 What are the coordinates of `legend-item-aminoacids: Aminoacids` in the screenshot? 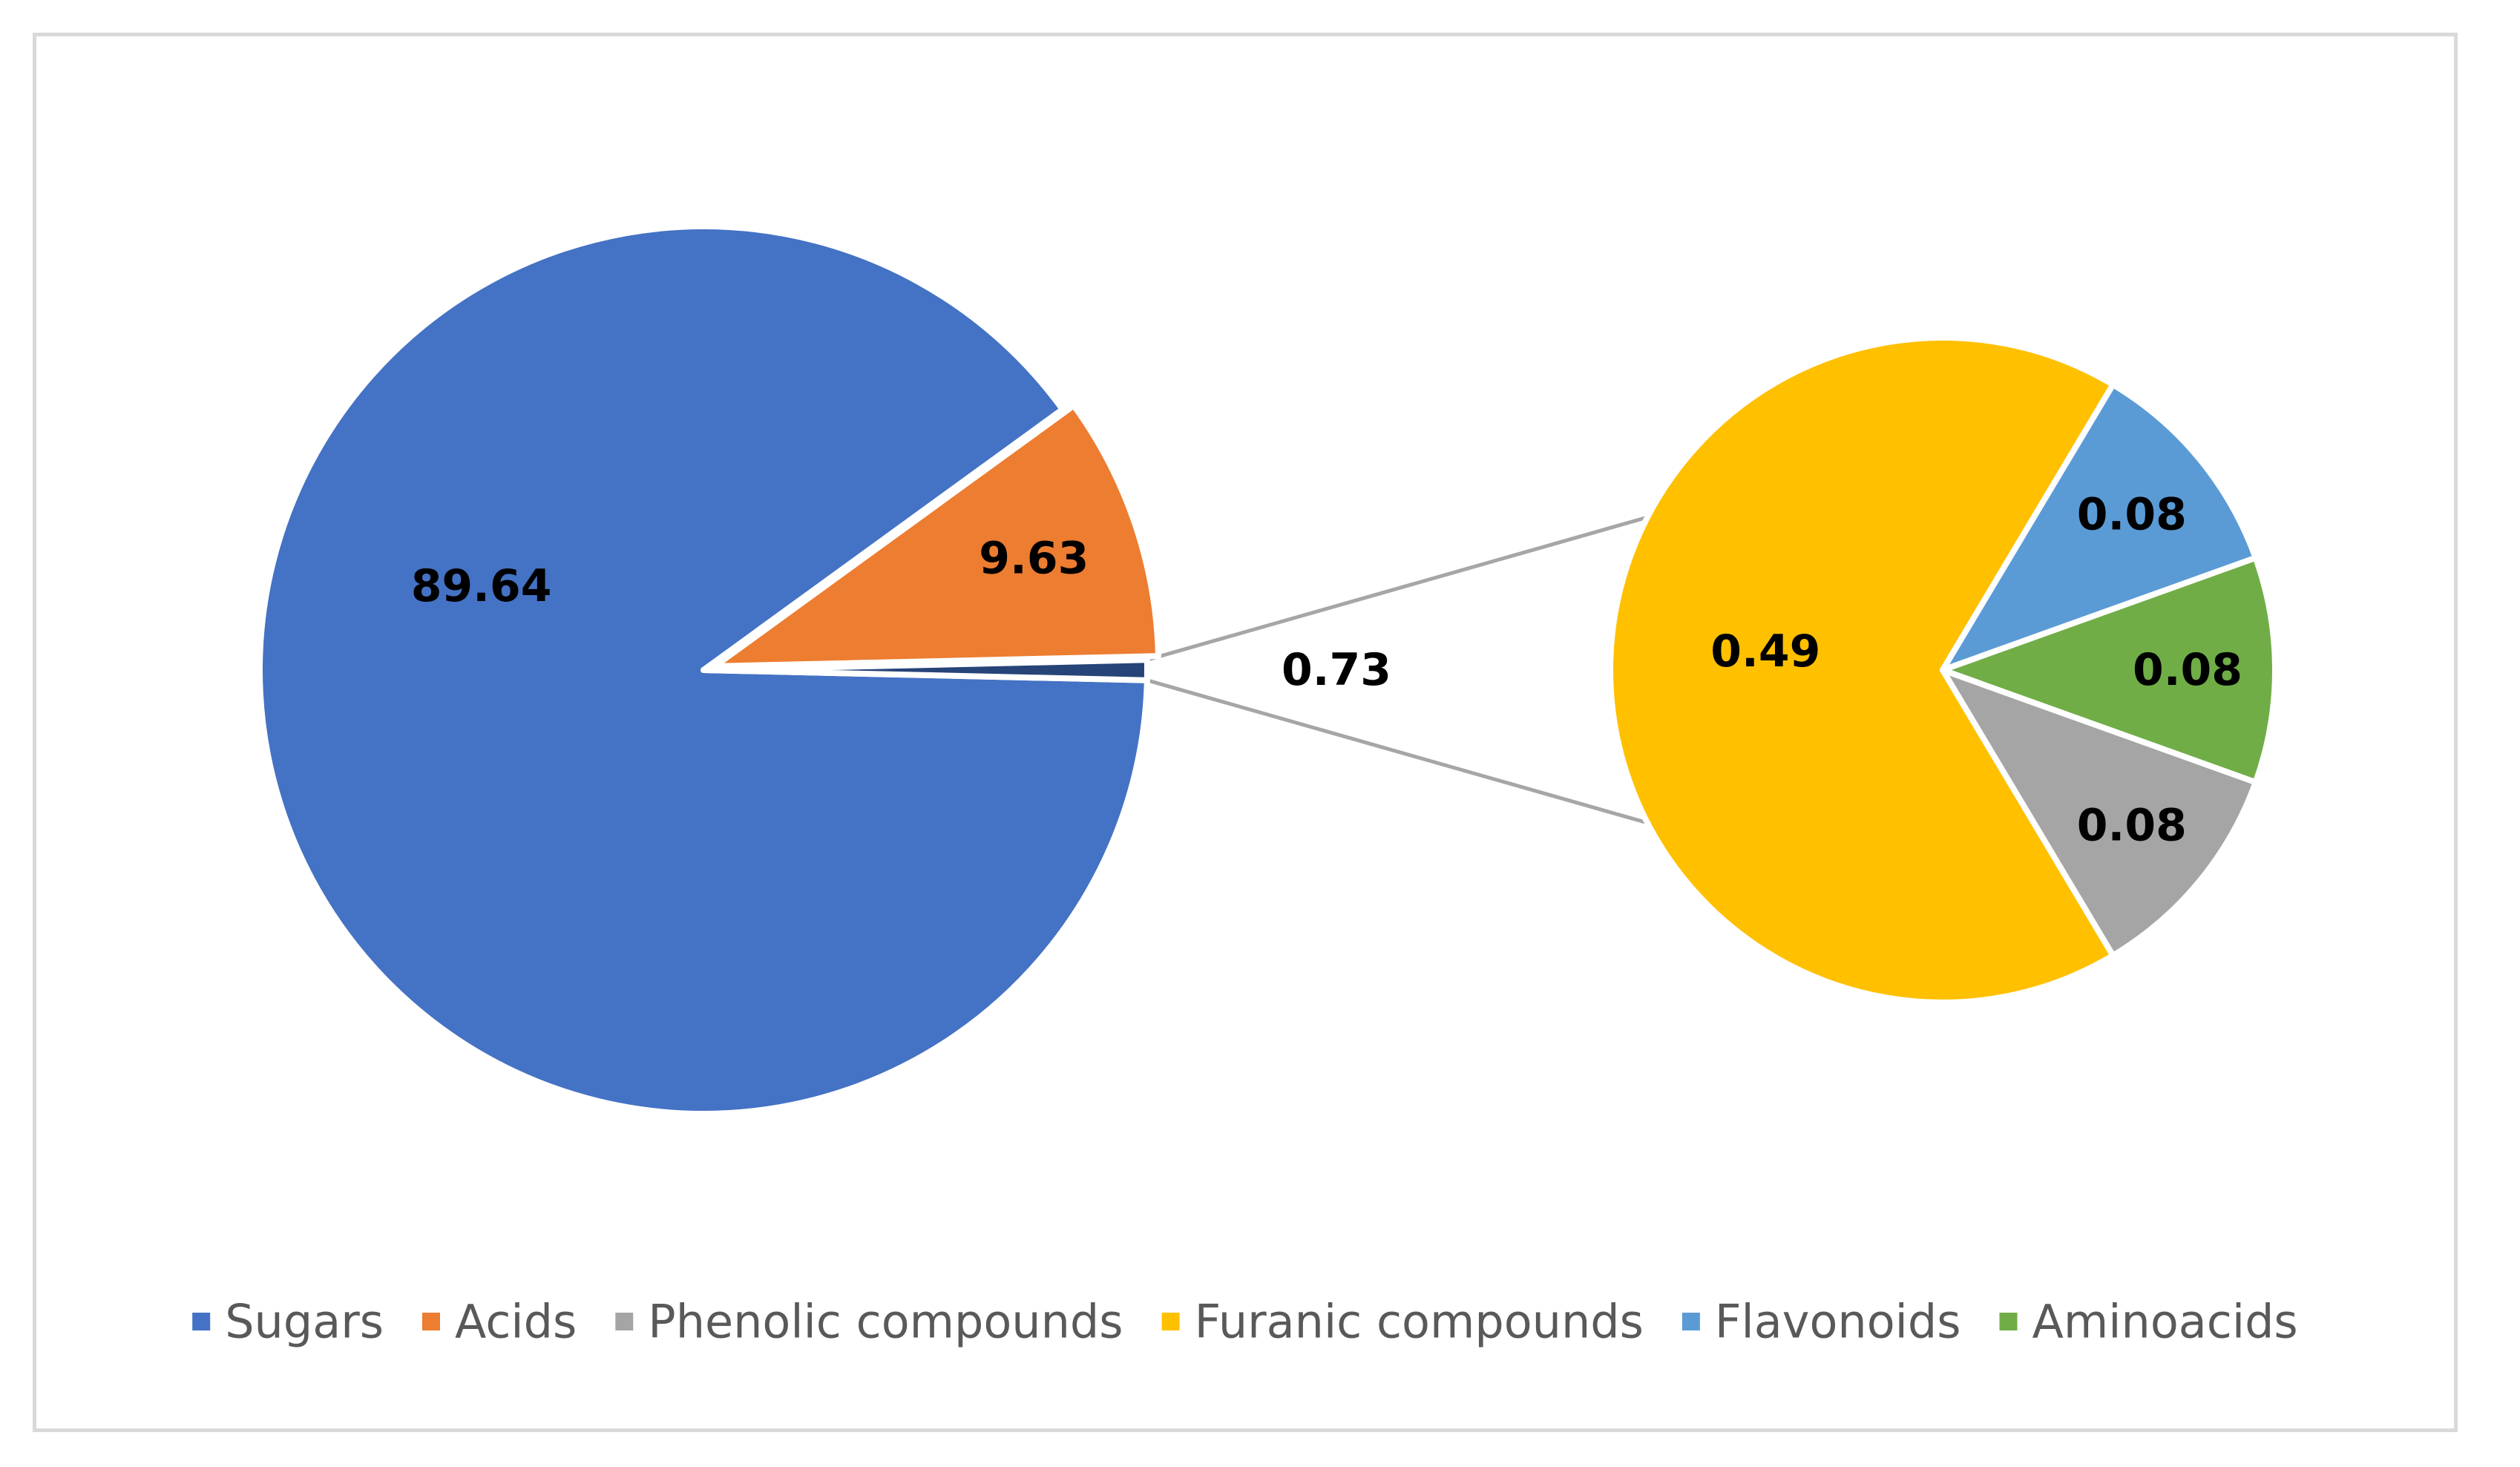 It's located at (2149, 1322).